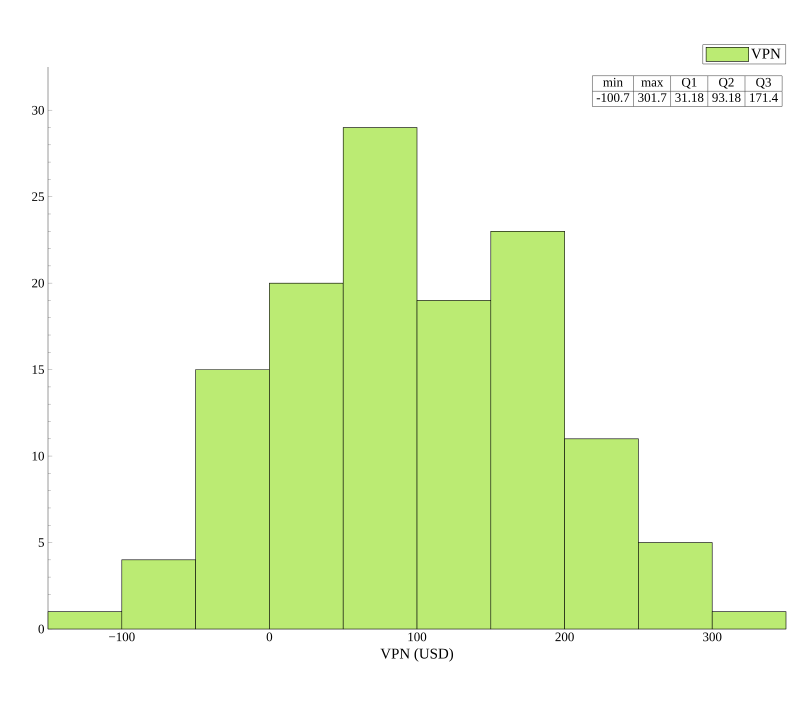 Image resolution: width=799 pixels, height=708 pixels. What do you see at coordinates (712, 637) in the screenshot?
I see `x-tick-label: 300` at bounding box center [712, 637].